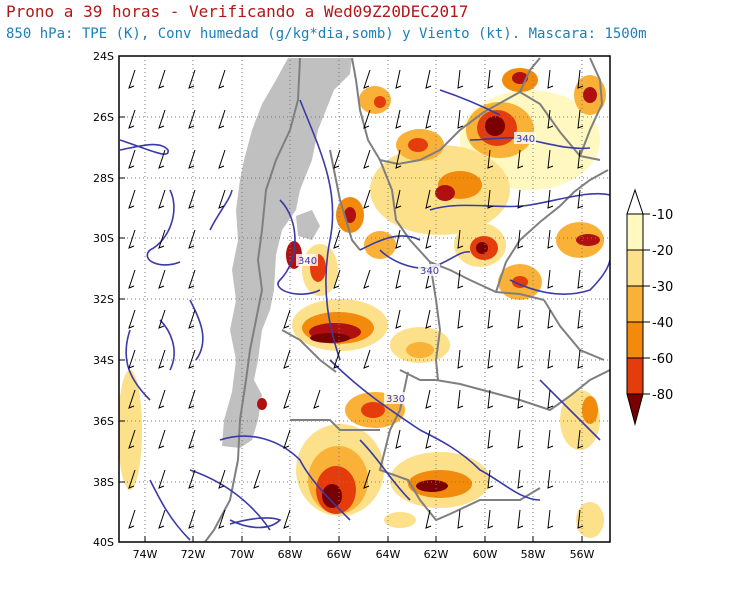 This screenshot has height=604, width=750. Describe the element at coordinates (242, 554) in the screenshot. I see `lon-tick-label: 70W` at that location.